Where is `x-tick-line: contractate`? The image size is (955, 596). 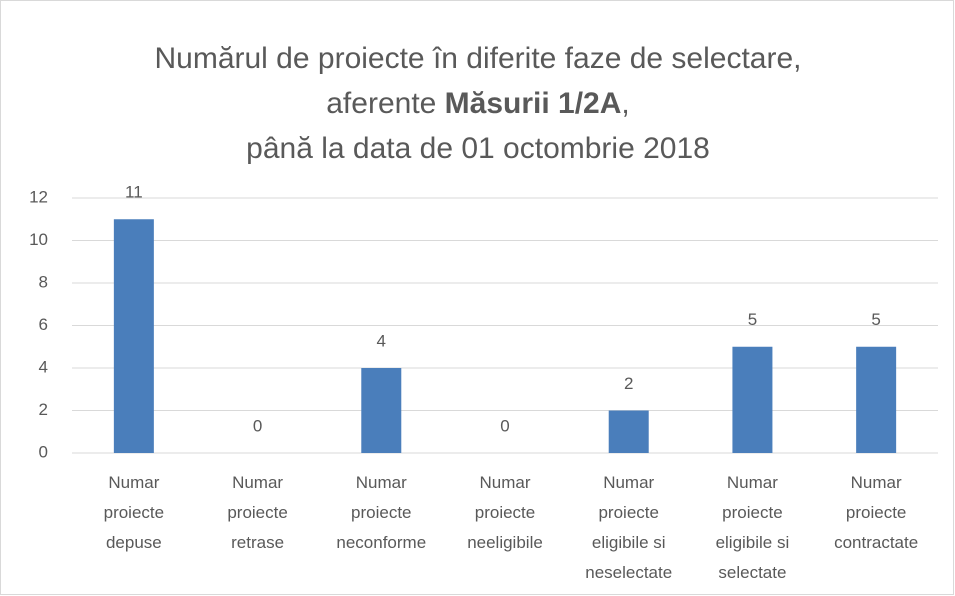 x-tick-line: contractate is located at coordinates (876, 542).